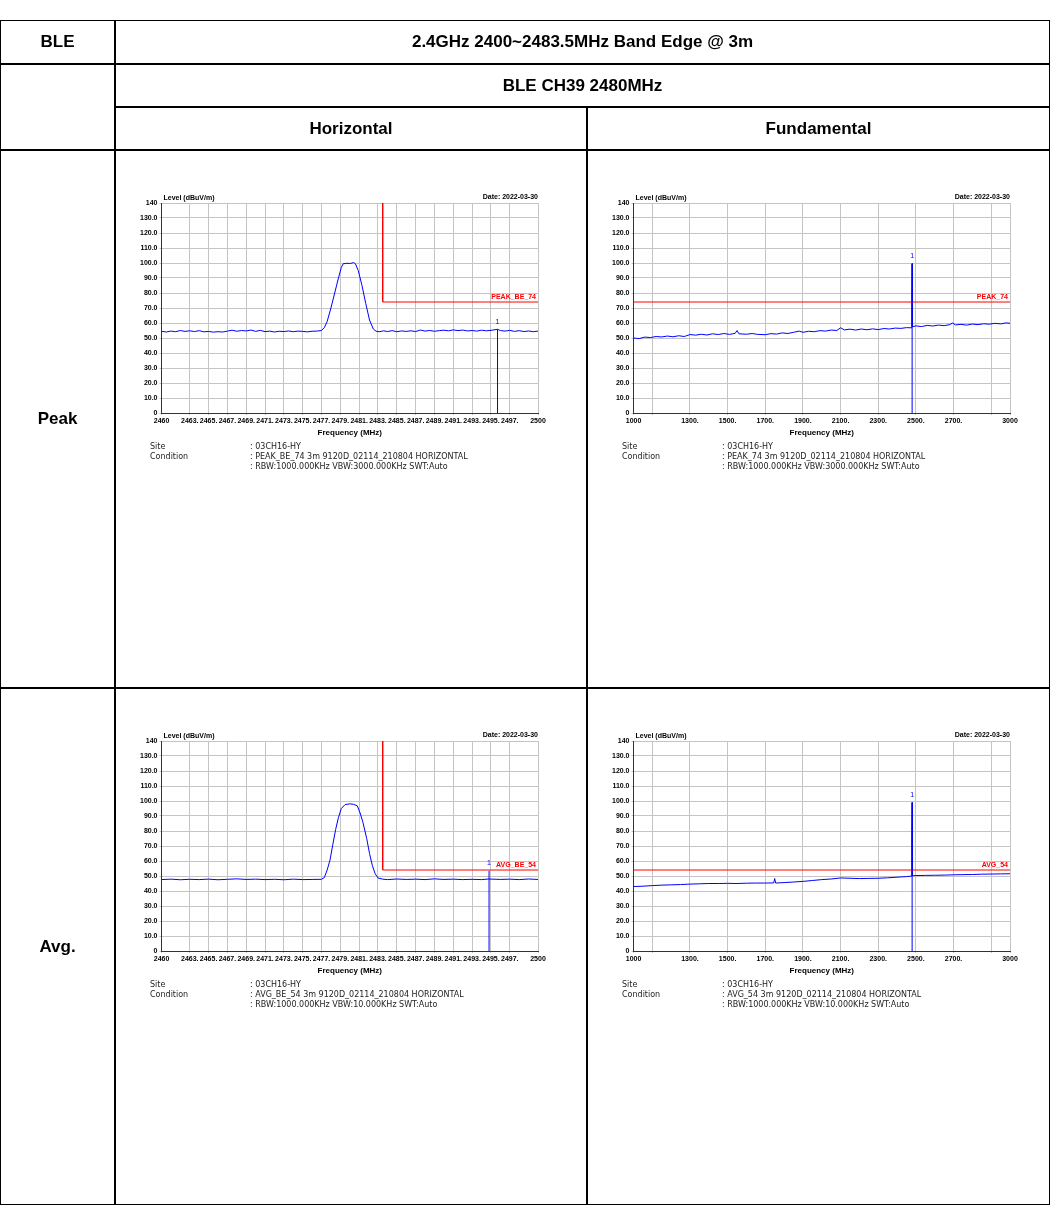 Image resolution: width=1051 pixels, height=1206 pixels. What do you see at coordinates (357, 995) in the screenshot?
I see `text: : AVG_BE_54 3m 9120D_02114_210804 HORIZONTAL` at bounding box center [357, 995].